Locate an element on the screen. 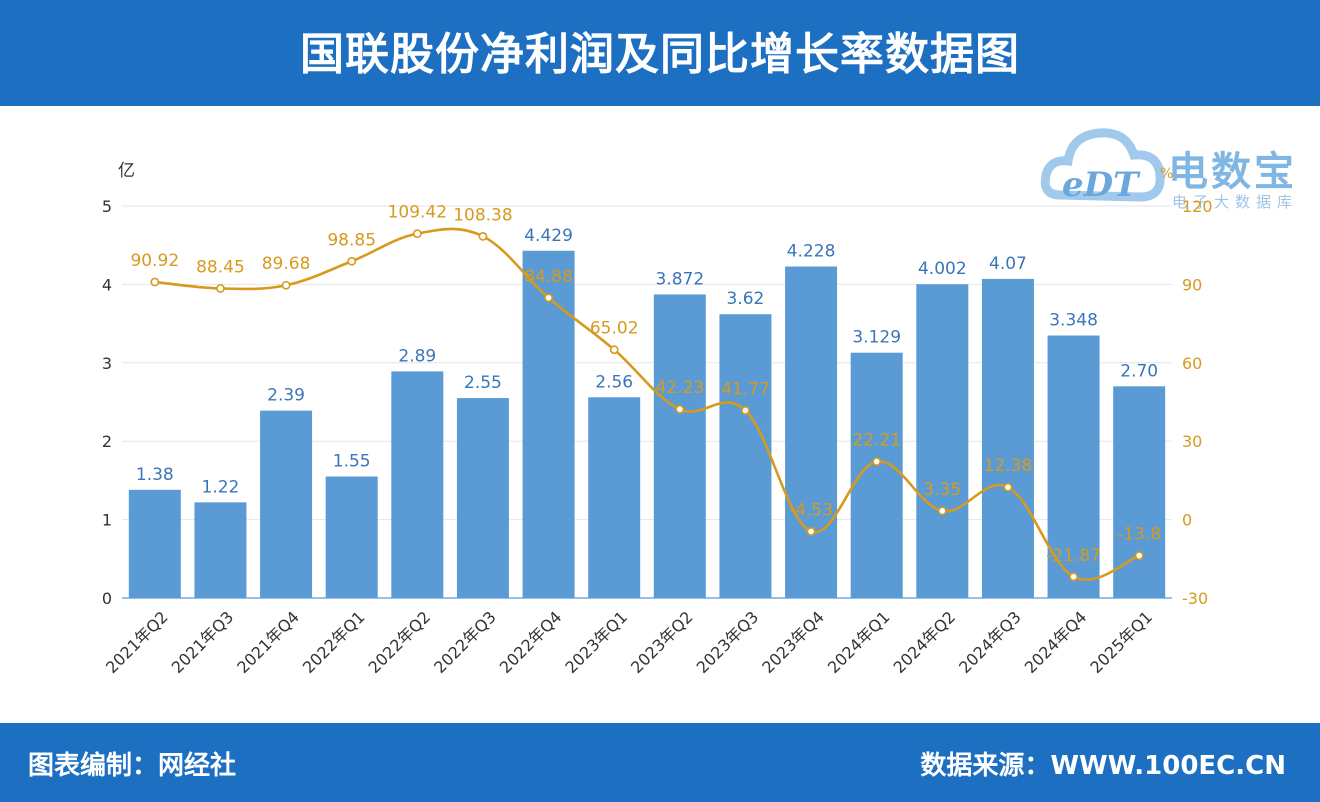 This screenshot has width=1320, height=802. line-value-label: -21.87 is located at coordinates (1073, 556).